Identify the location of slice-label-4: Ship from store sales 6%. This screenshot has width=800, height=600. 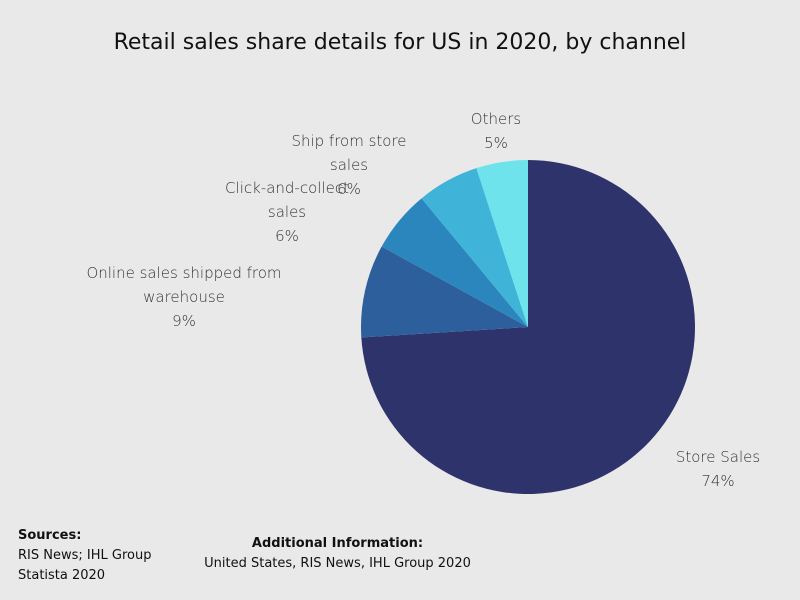
(348, 165).